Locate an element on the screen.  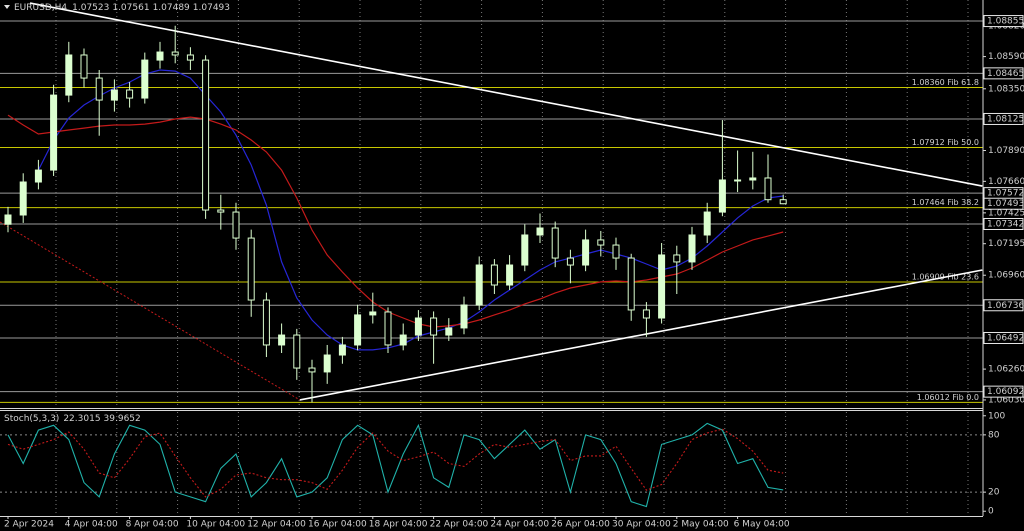
fib-label: 1.07912 Fib 50.0 is located at coordinates (945, 142).